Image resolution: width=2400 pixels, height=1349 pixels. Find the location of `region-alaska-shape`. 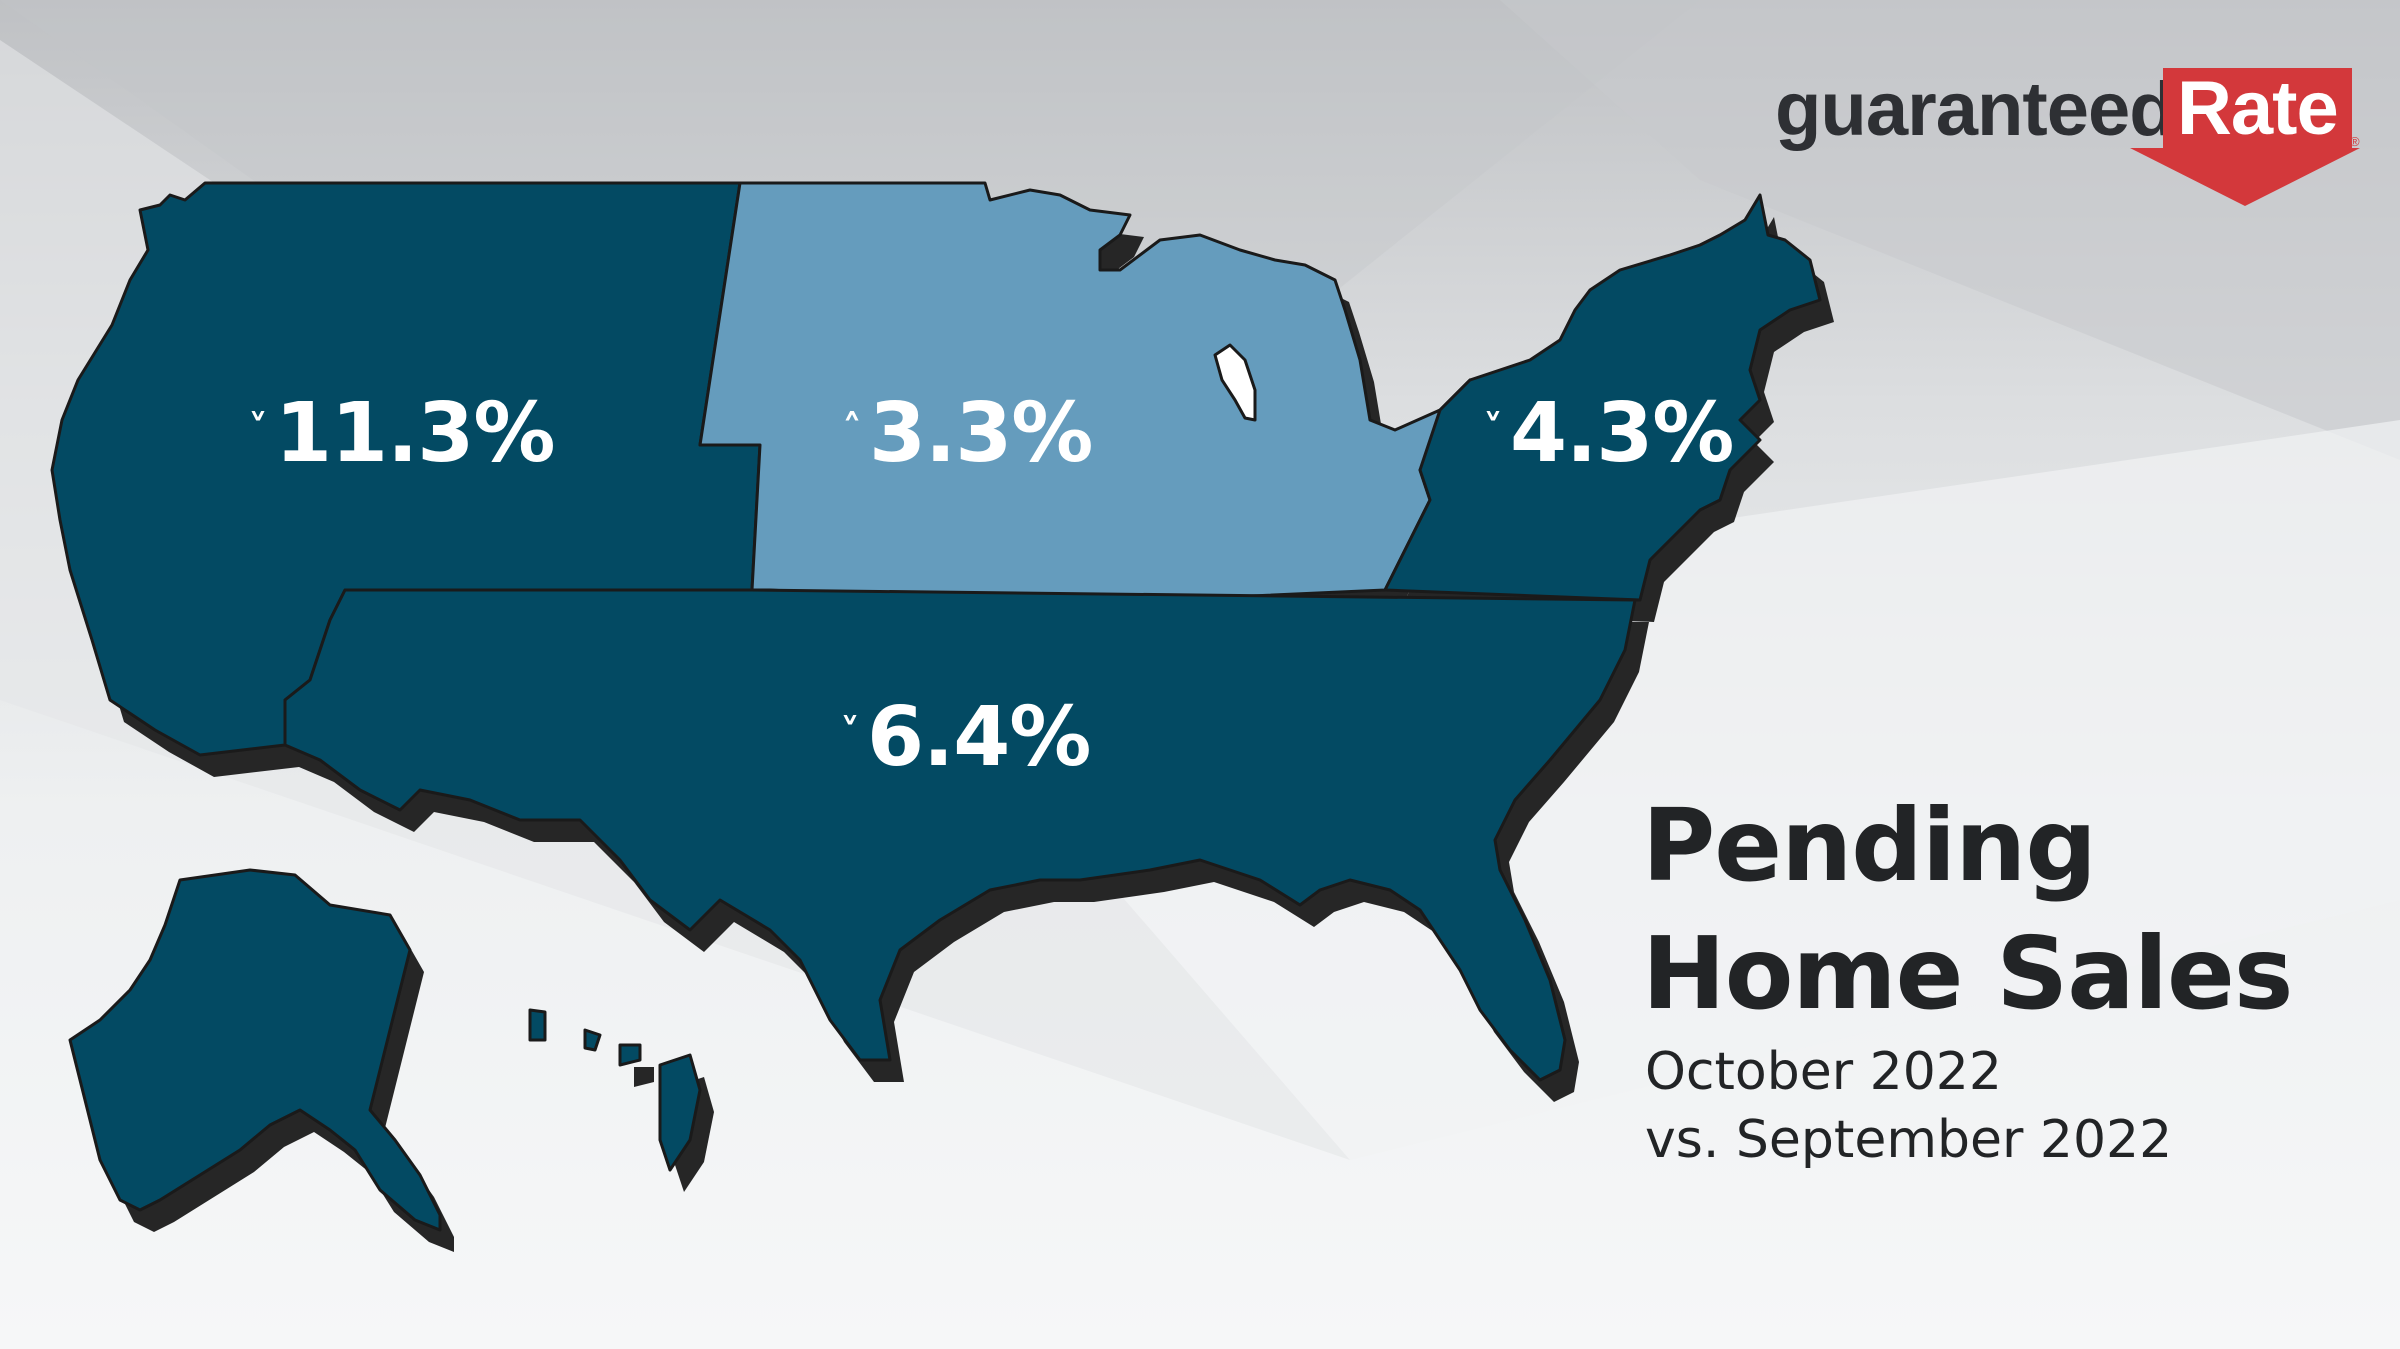

region-alaska-shape is located at coordinates (255, 1050).